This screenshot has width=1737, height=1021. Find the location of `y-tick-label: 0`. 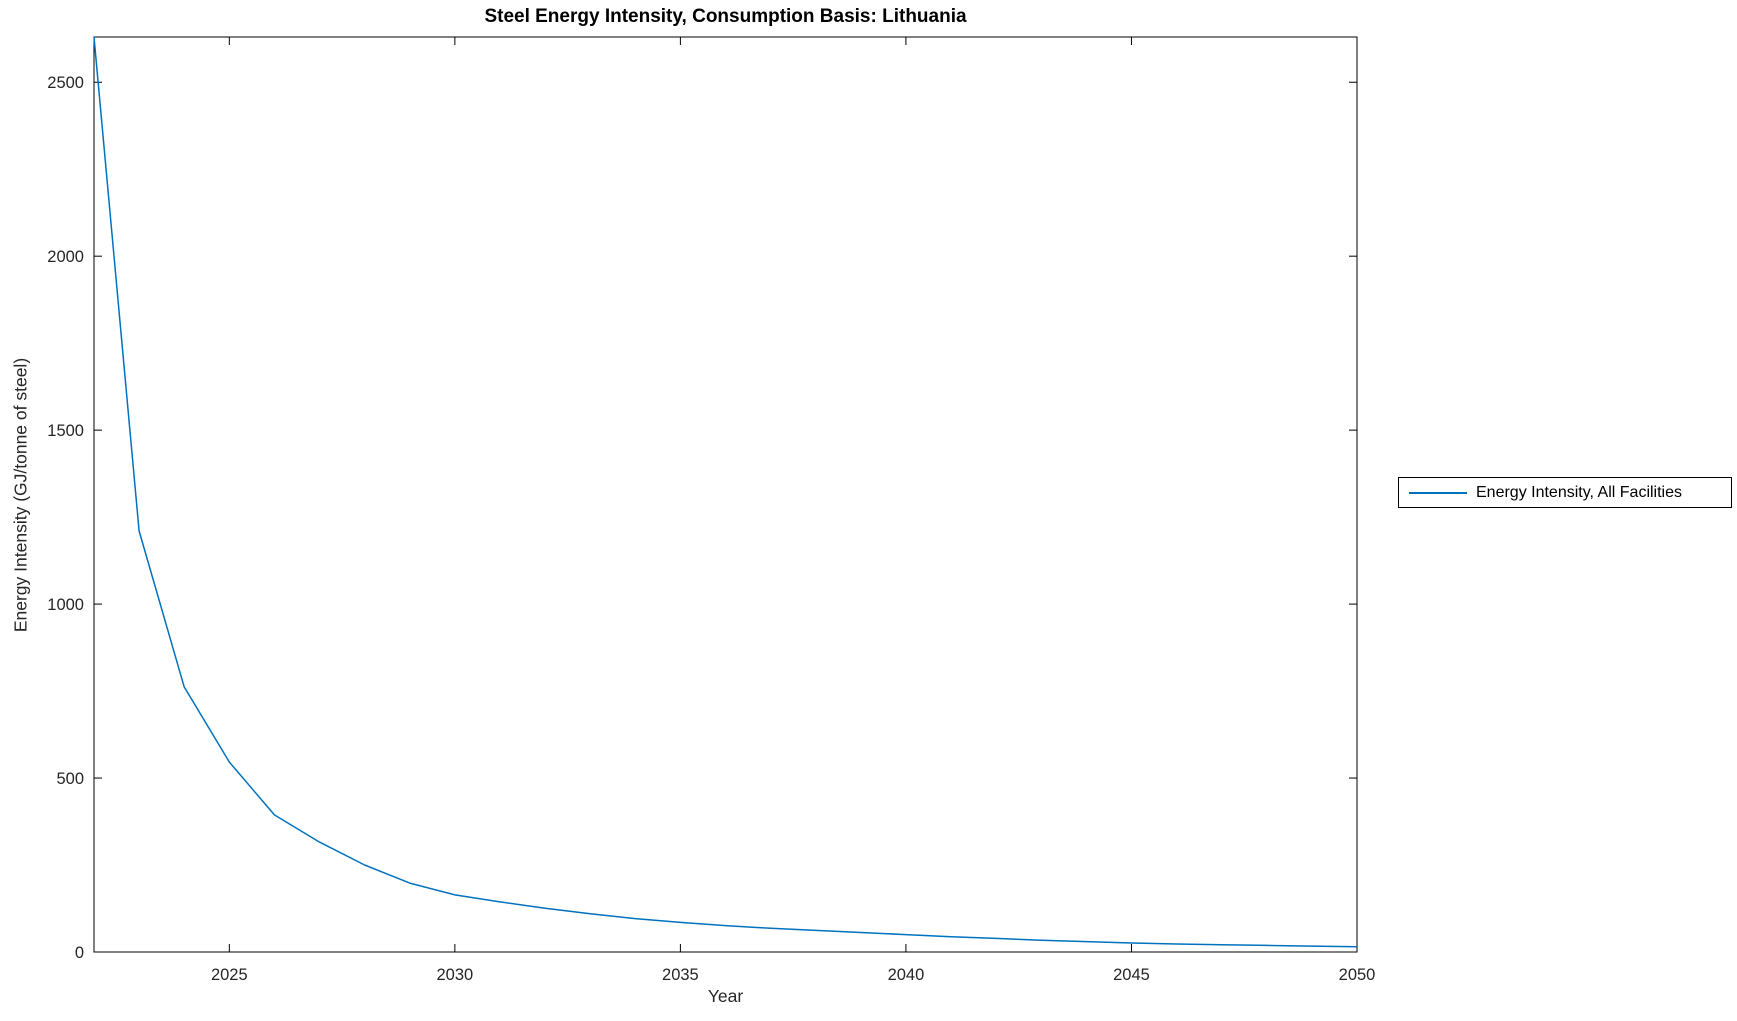

y-tick-label: 0 is located at coordinates (79, 953).